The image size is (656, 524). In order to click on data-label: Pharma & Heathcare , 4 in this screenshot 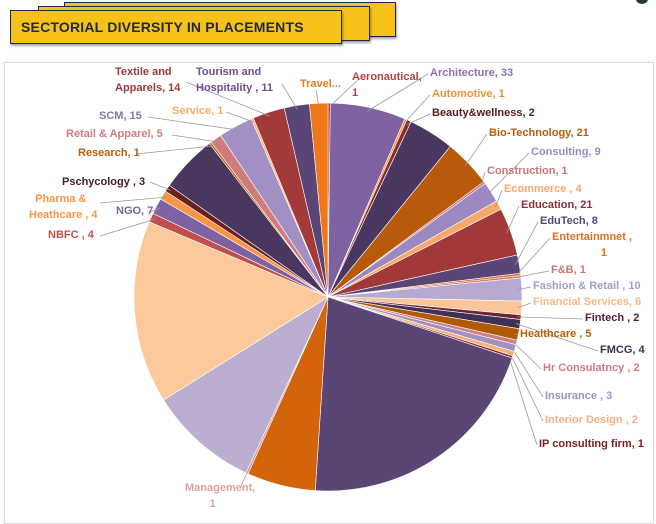, I will do `click(63, 207)`.